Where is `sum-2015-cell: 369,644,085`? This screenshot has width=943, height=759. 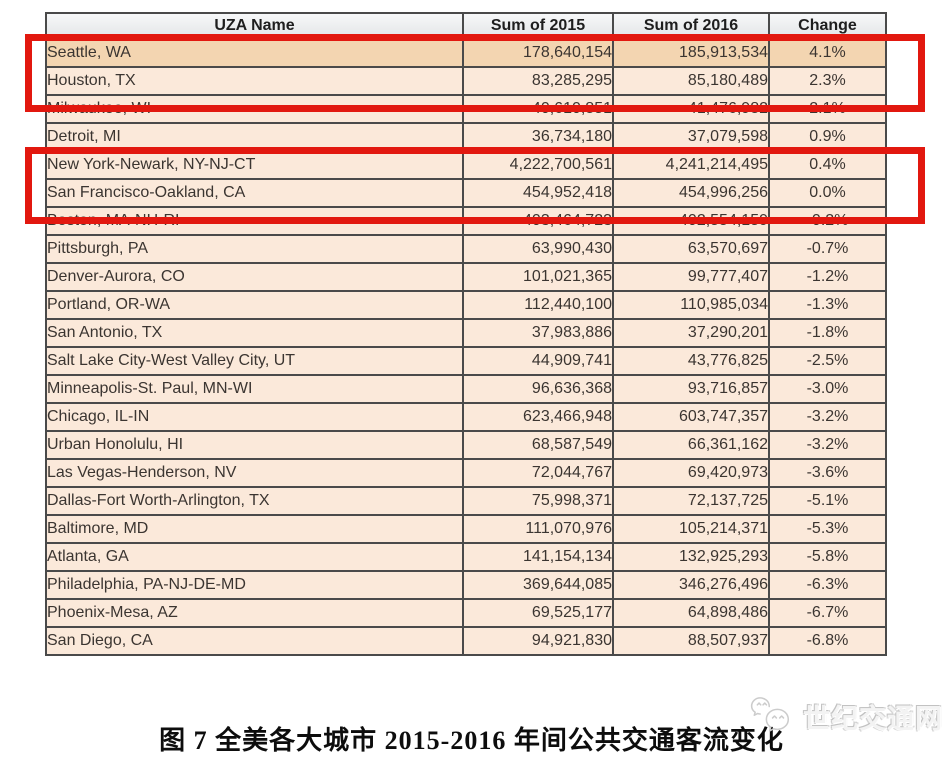 sum-2015-cell: 369,644,085 is located at coordinates (538, 585).